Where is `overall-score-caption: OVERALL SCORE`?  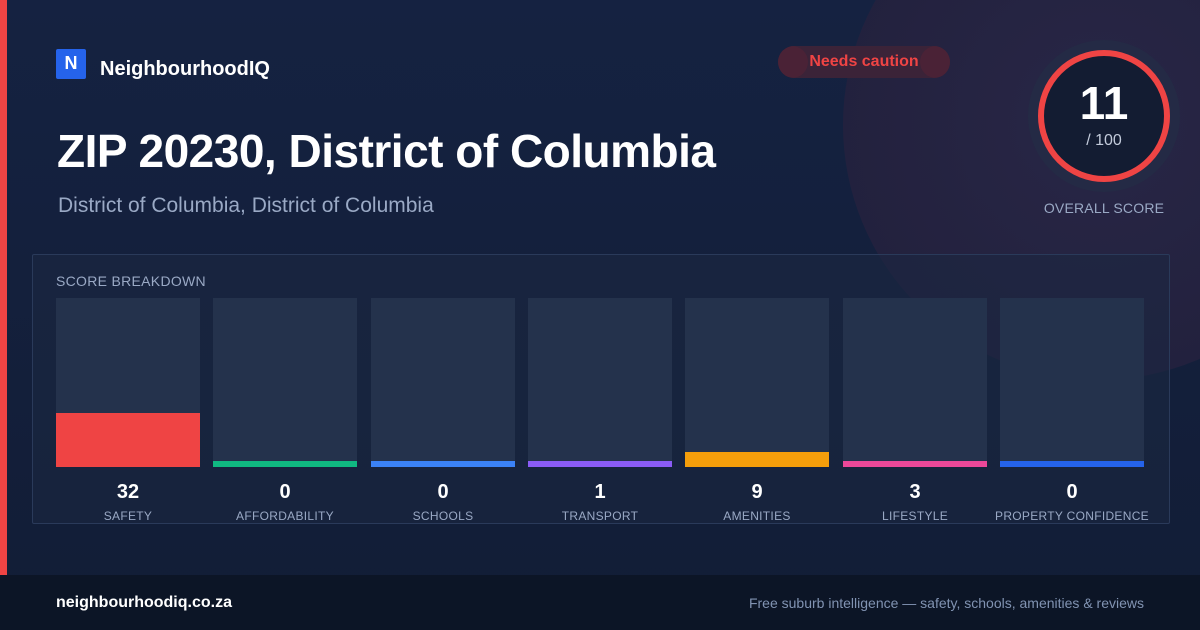
overall-score-caption: OVERALL SCORE is located at coordinates (1104, 208).